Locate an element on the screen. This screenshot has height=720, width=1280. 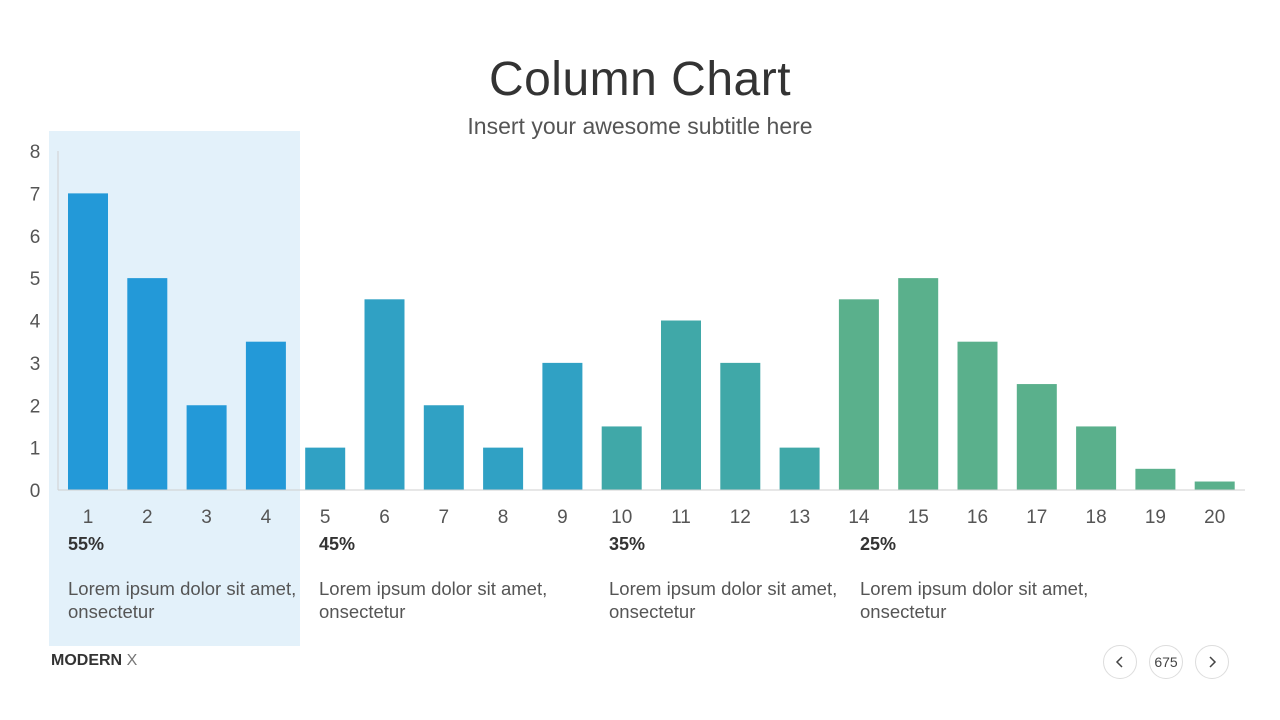
y-tick-label: 0 is located at coordinates (35, 491).